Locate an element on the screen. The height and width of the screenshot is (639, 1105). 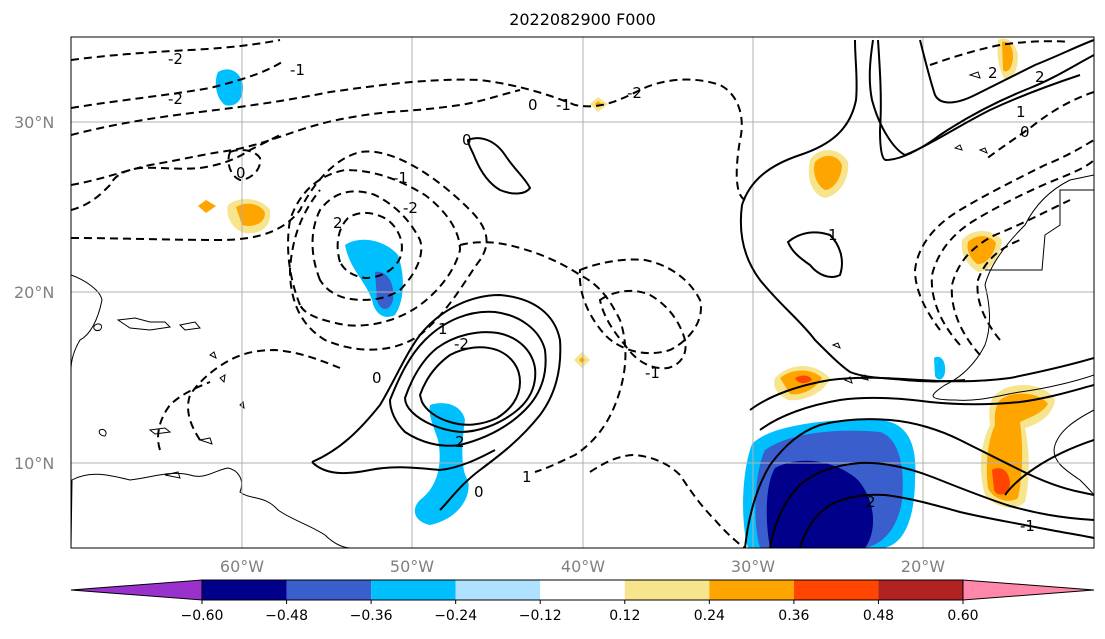
positive-anomaly-14w-peak is located at coordinates (1001, 481).